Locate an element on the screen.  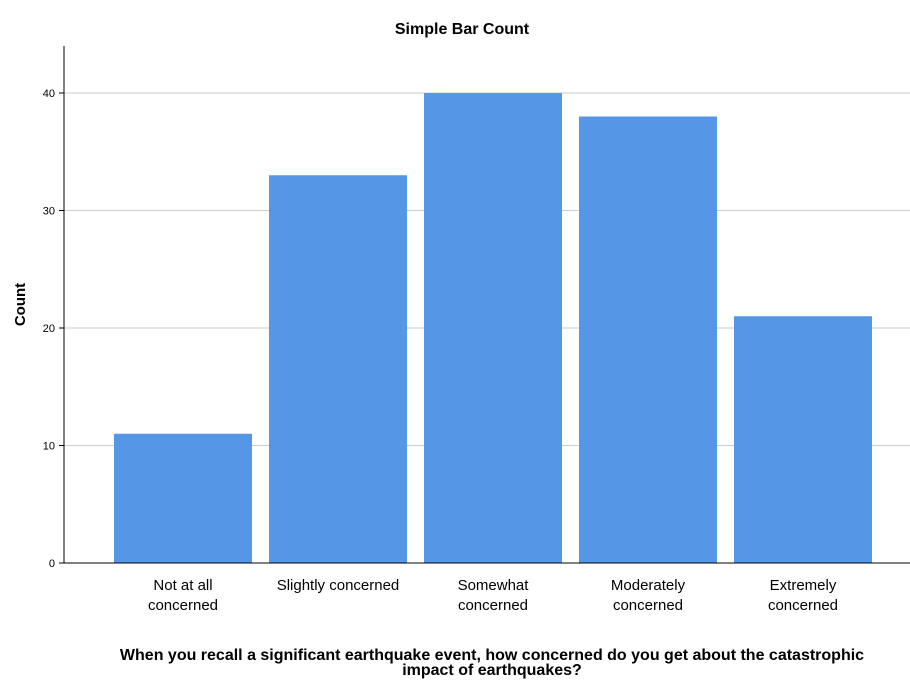
x-tick-label: Extremely concerned is located at coordinates (803, 595).